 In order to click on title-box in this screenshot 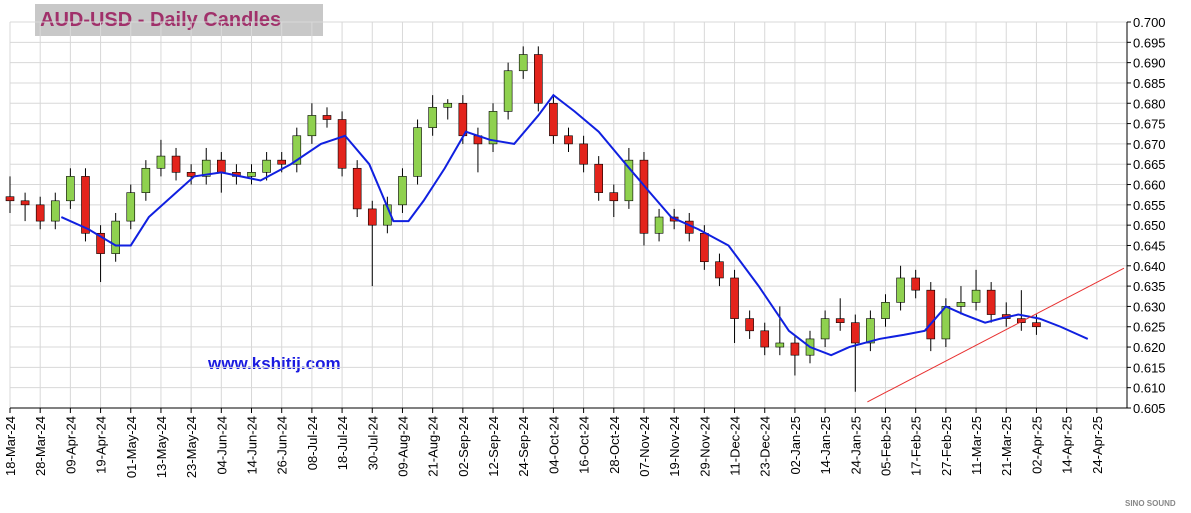, I will do `click(179, 20)`.